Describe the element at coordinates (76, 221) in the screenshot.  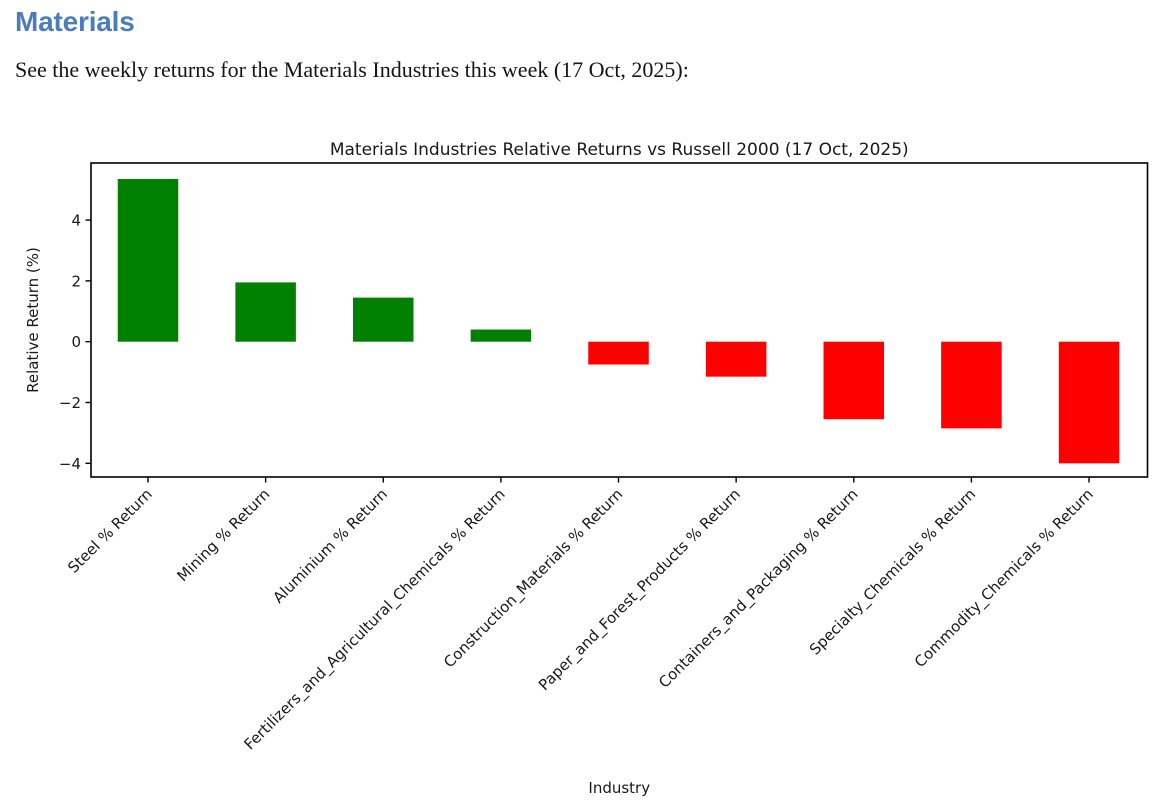
I see `y-tick-label: 4` at that location.